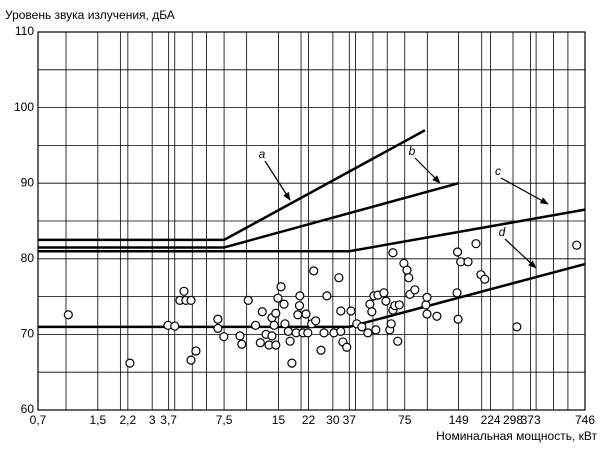 The width and height of the screenshot is (605, 450). I want to click on x-tick-label: 1,5, so click(97, 420).